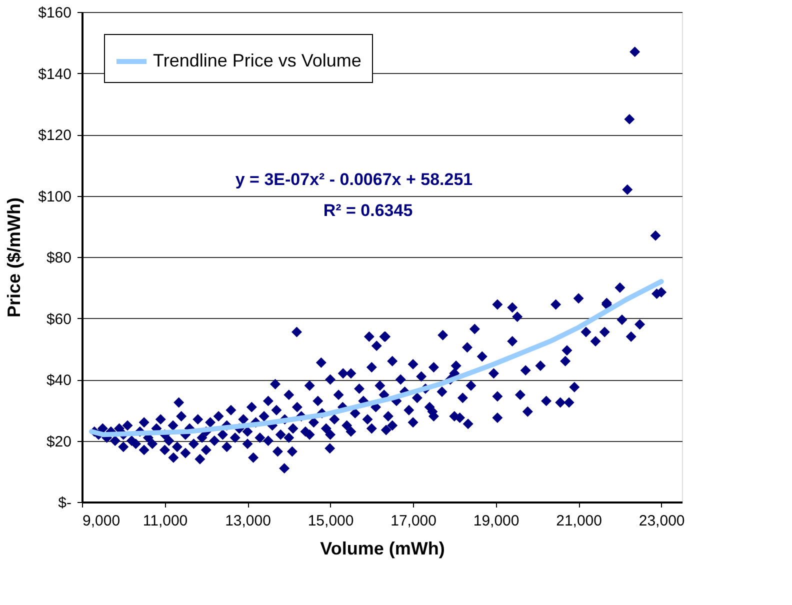 This screenshot has height=605, width=792. I want to click on x-tick-label: 21,000, so click(579, 521).